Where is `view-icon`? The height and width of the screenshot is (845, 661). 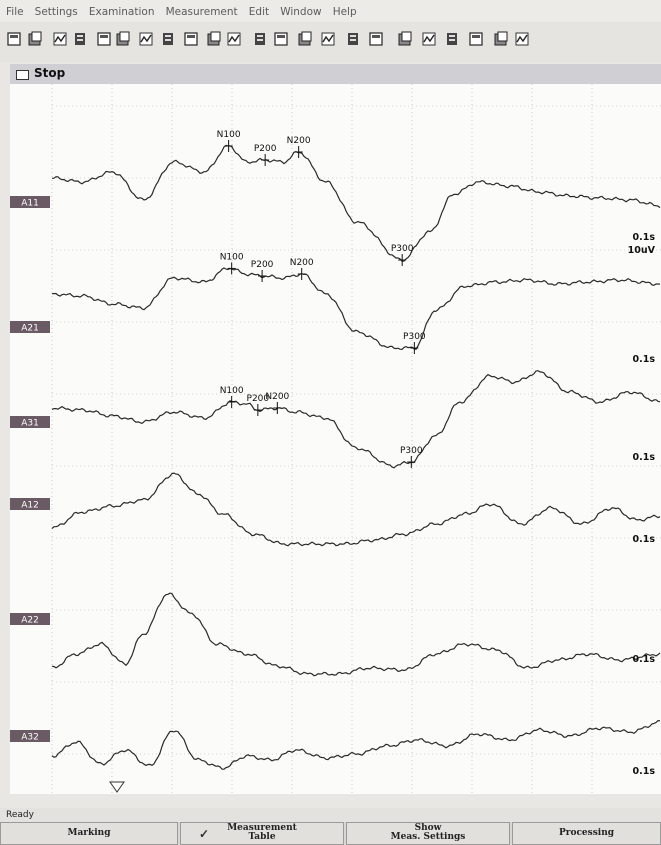
view-icon is located at coordinates (80, 39).